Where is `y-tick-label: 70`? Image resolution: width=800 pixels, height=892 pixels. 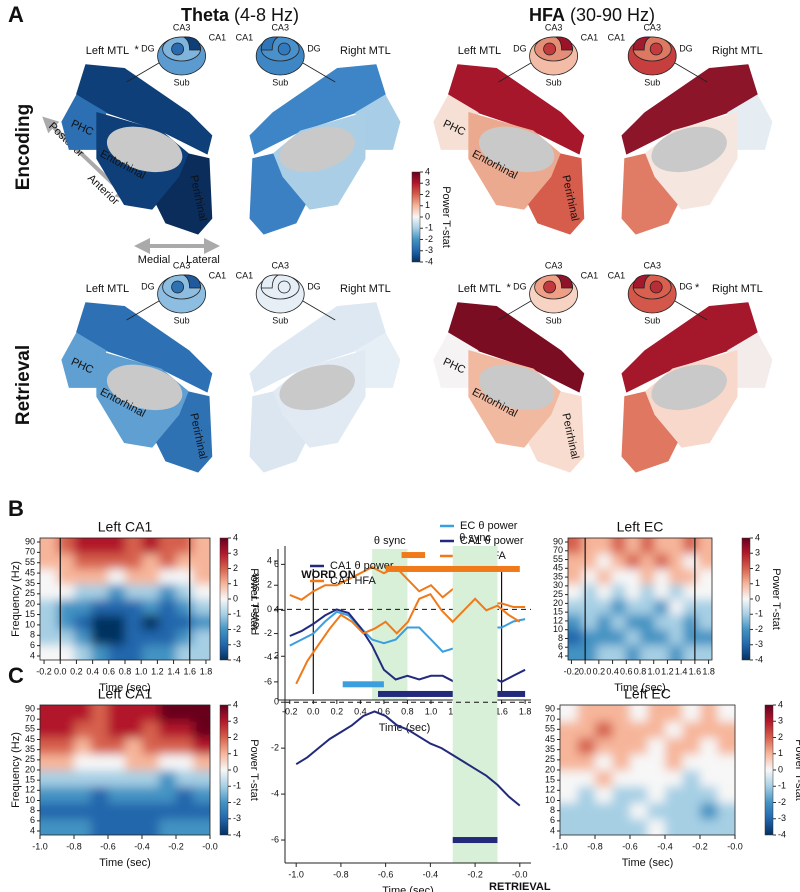 y-tick-label: 70 is located at coordinates (558, 550).